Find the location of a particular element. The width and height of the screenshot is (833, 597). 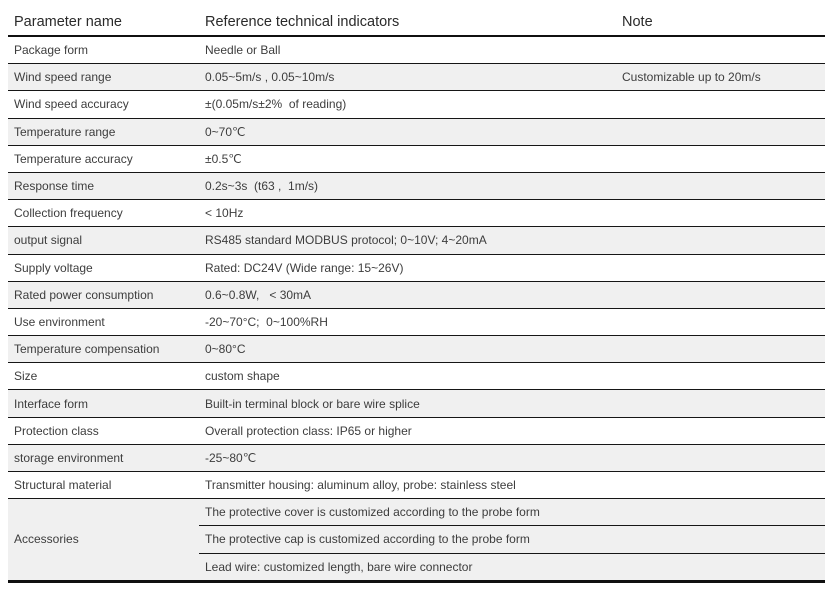

value-cell: -20~70°C; 0~100%RH is located at coordinates (266, 321).